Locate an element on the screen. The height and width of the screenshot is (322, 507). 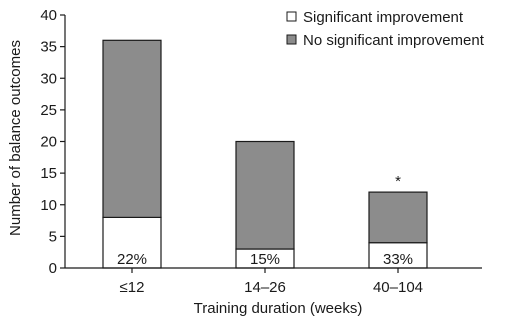
x-tick-label: 14–26 is located at coordinates (265, 287).